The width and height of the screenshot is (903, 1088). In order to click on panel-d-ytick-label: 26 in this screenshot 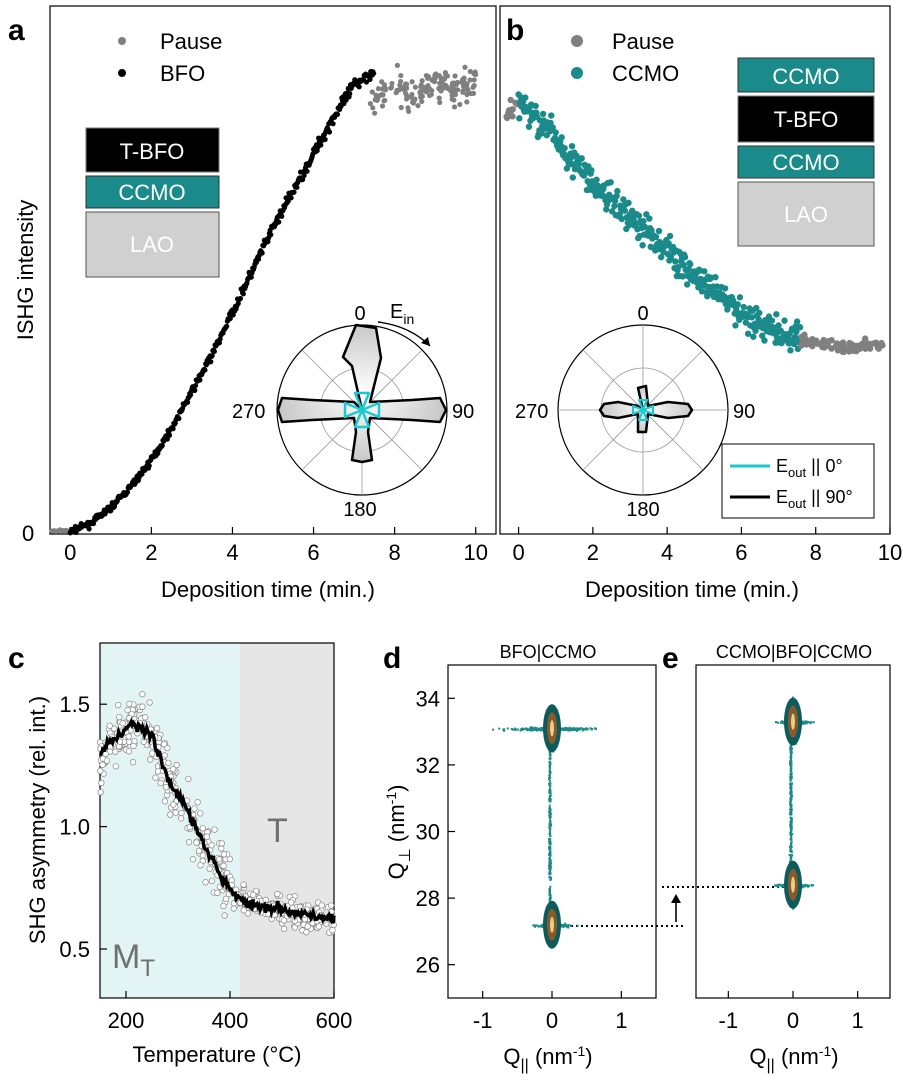, I will do `click(428, 965)`.